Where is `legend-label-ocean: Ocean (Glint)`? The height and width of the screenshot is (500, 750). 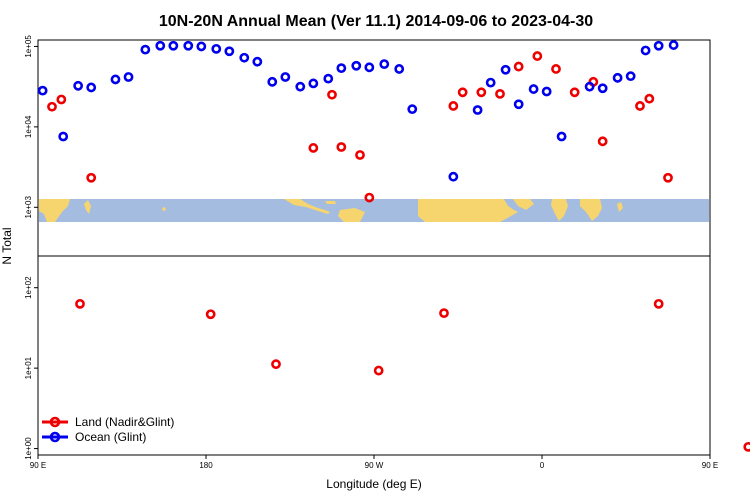
legend-label-ocean: Ocean (Glint) is located at coordinates (110, 437).